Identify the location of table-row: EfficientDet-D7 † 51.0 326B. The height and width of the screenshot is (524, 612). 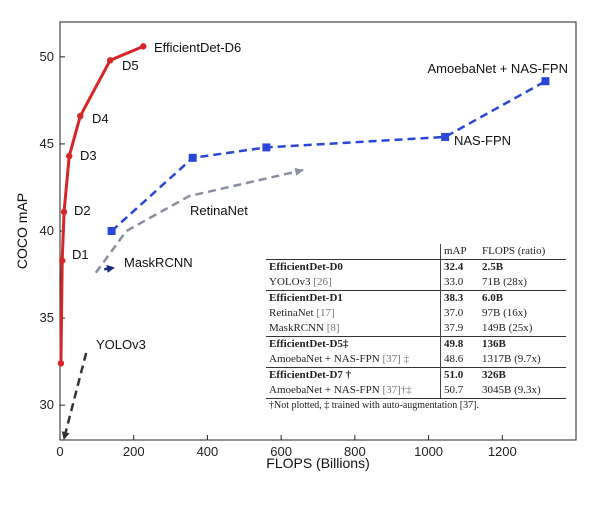
(416, 375).